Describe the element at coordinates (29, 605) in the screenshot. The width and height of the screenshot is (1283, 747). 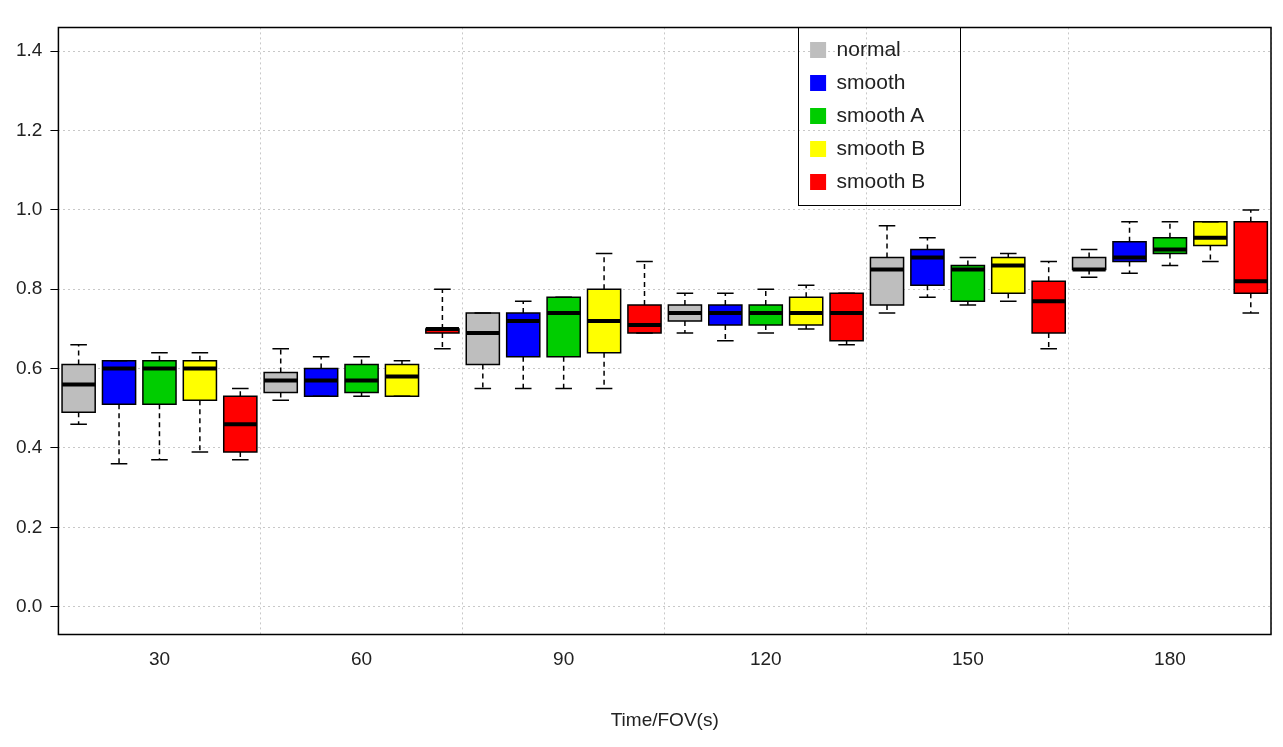
I see `y-tick-label: 0.0` at that location.